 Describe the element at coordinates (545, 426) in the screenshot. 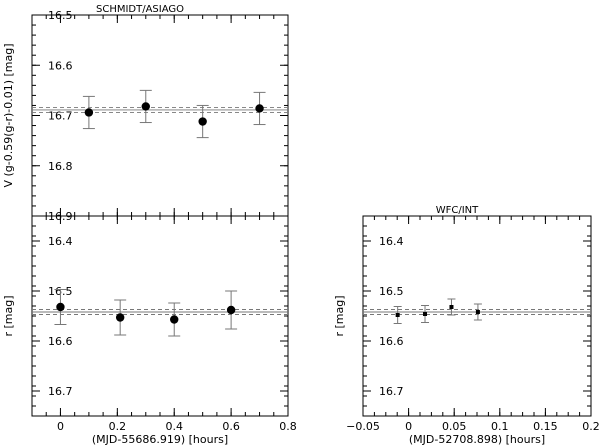

I see `x-tick-label: 0.15` at that location.